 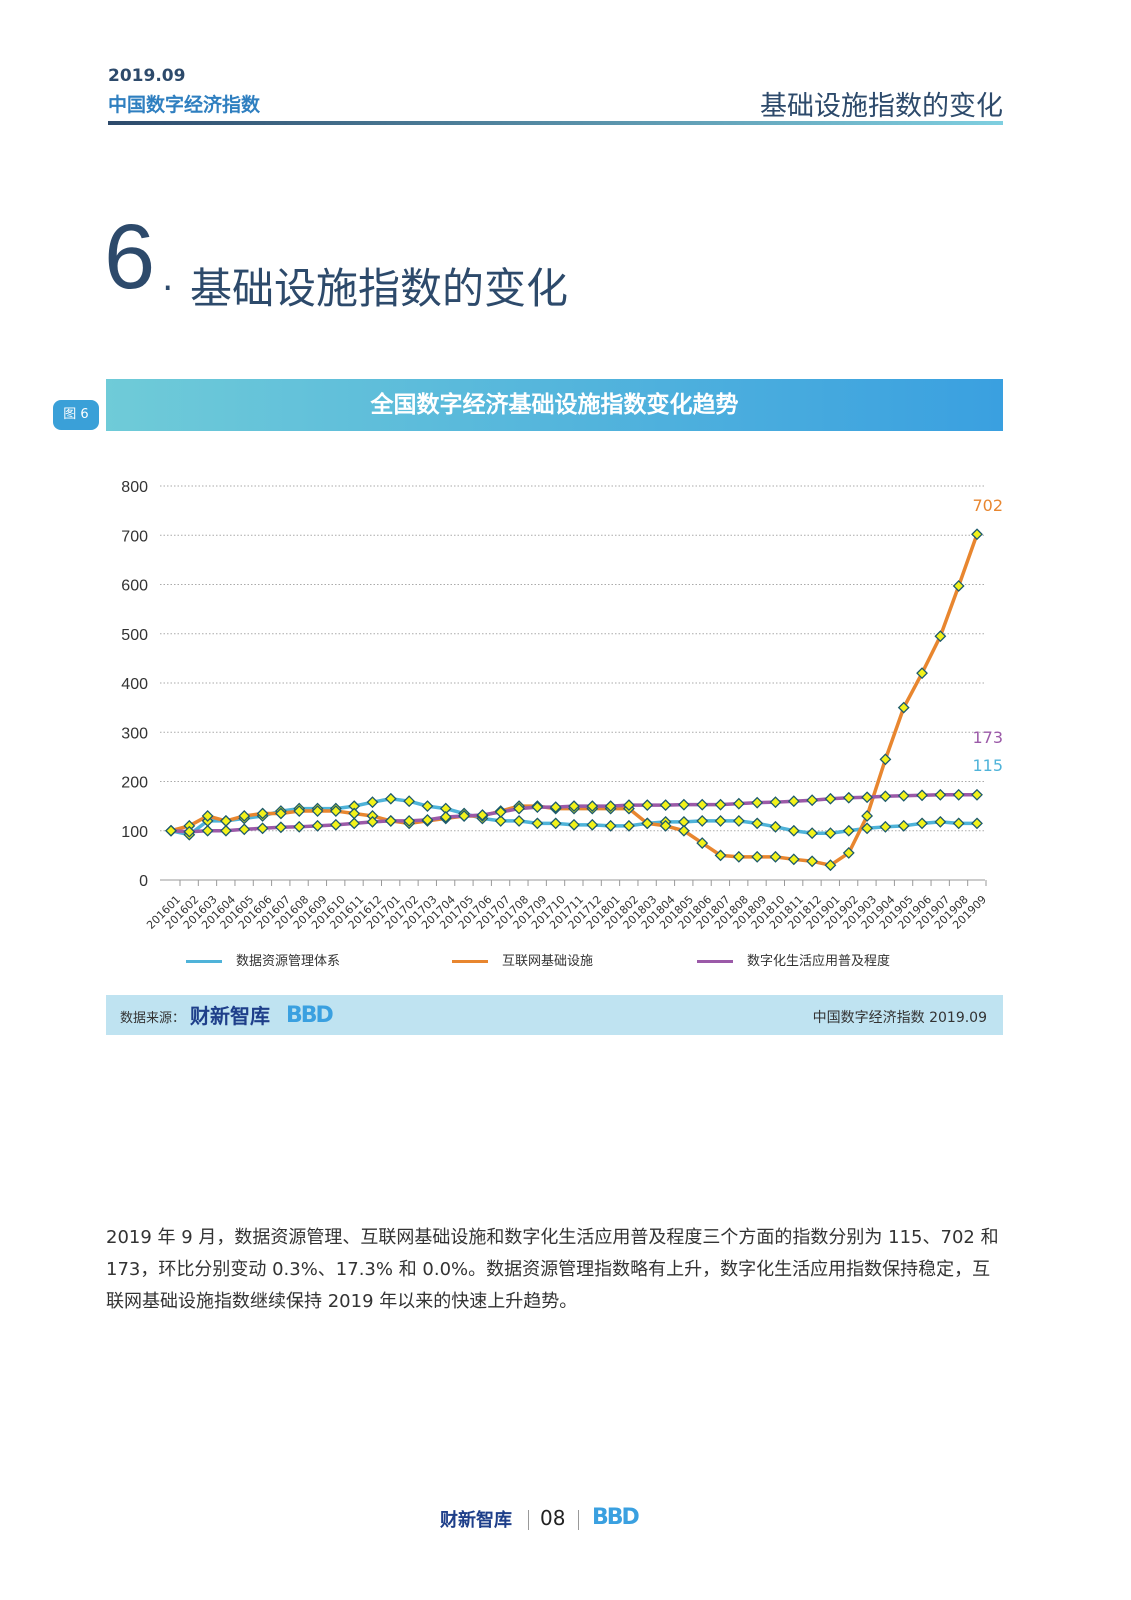 What do you see at coordinates (987, 765) in the screenshot?
I see `end-value-label: 115` at bounding box center [987, 765].